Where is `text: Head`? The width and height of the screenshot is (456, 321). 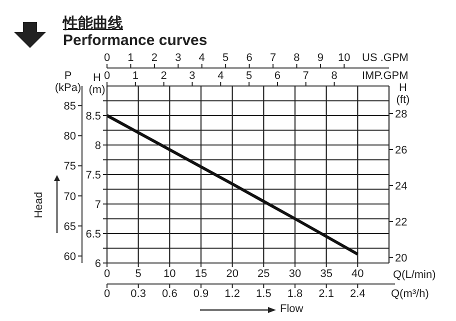 text: Head is located at coordinates (39, 205).